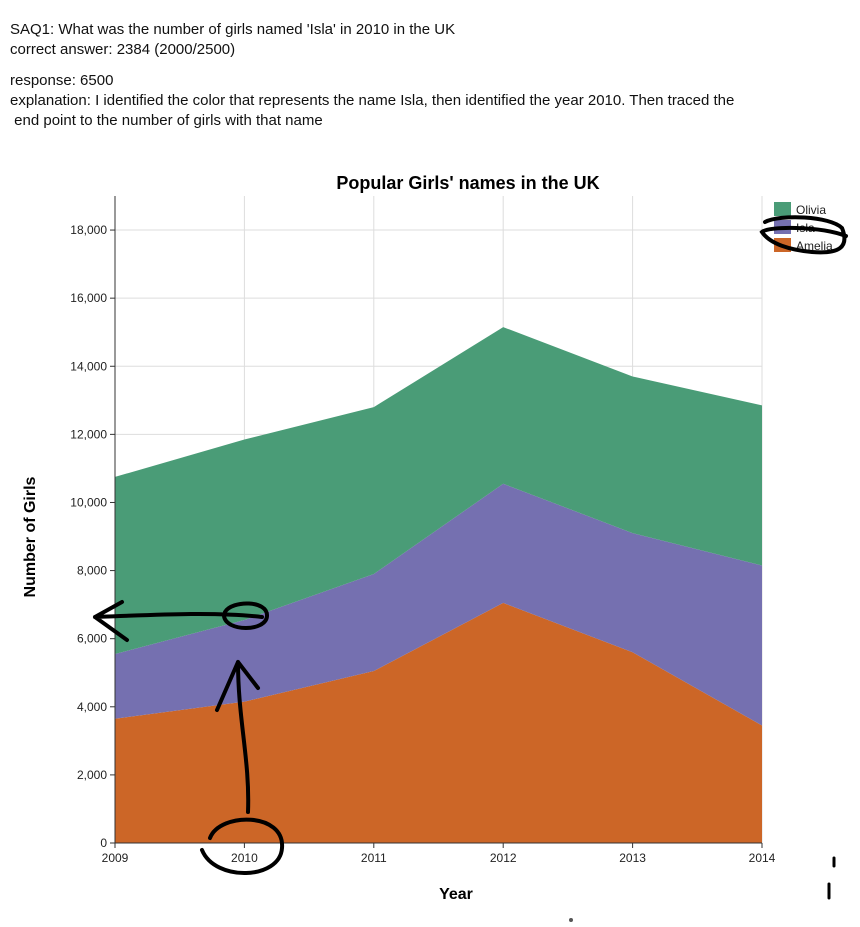  What do you see at coordinates (178, 621) in the screenshot?
I see `annotation-arrow-left` at bounding box center [178, 621].